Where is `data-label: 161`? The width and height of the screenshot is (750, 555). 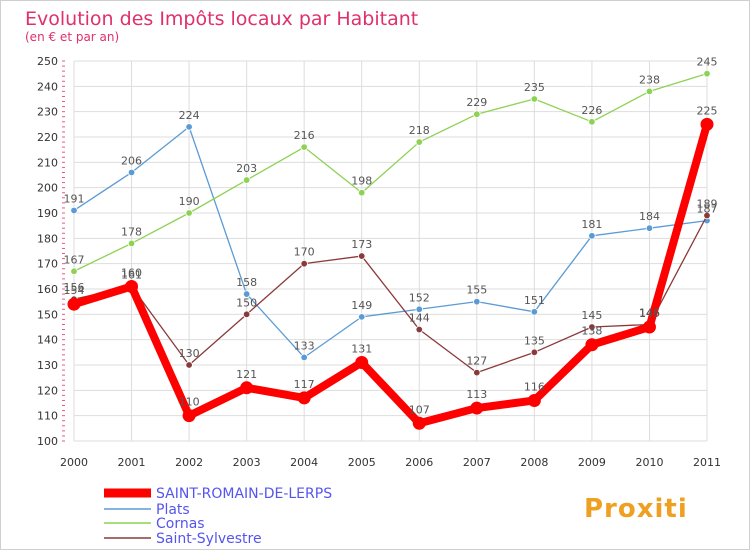 data-label: 161 is located at coordinates (131, 274).